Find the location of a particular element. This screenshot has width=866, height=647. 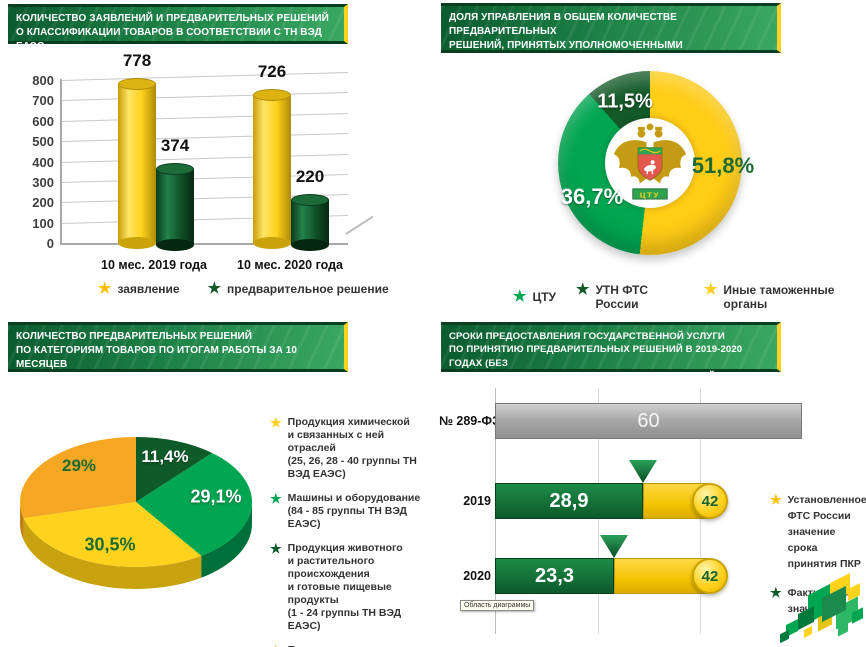

floor-edge-line is located at coordinates (359, 225).